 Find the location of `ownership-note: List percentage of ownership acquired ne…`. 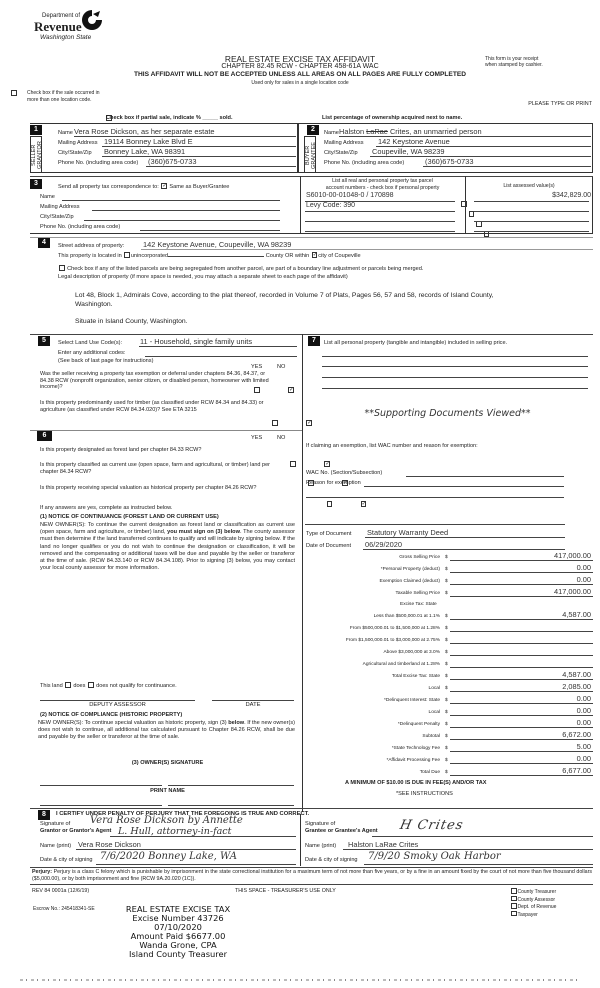

ownership-note: List percentage of ownership acquired ne… is located at coordinates (392, 117).